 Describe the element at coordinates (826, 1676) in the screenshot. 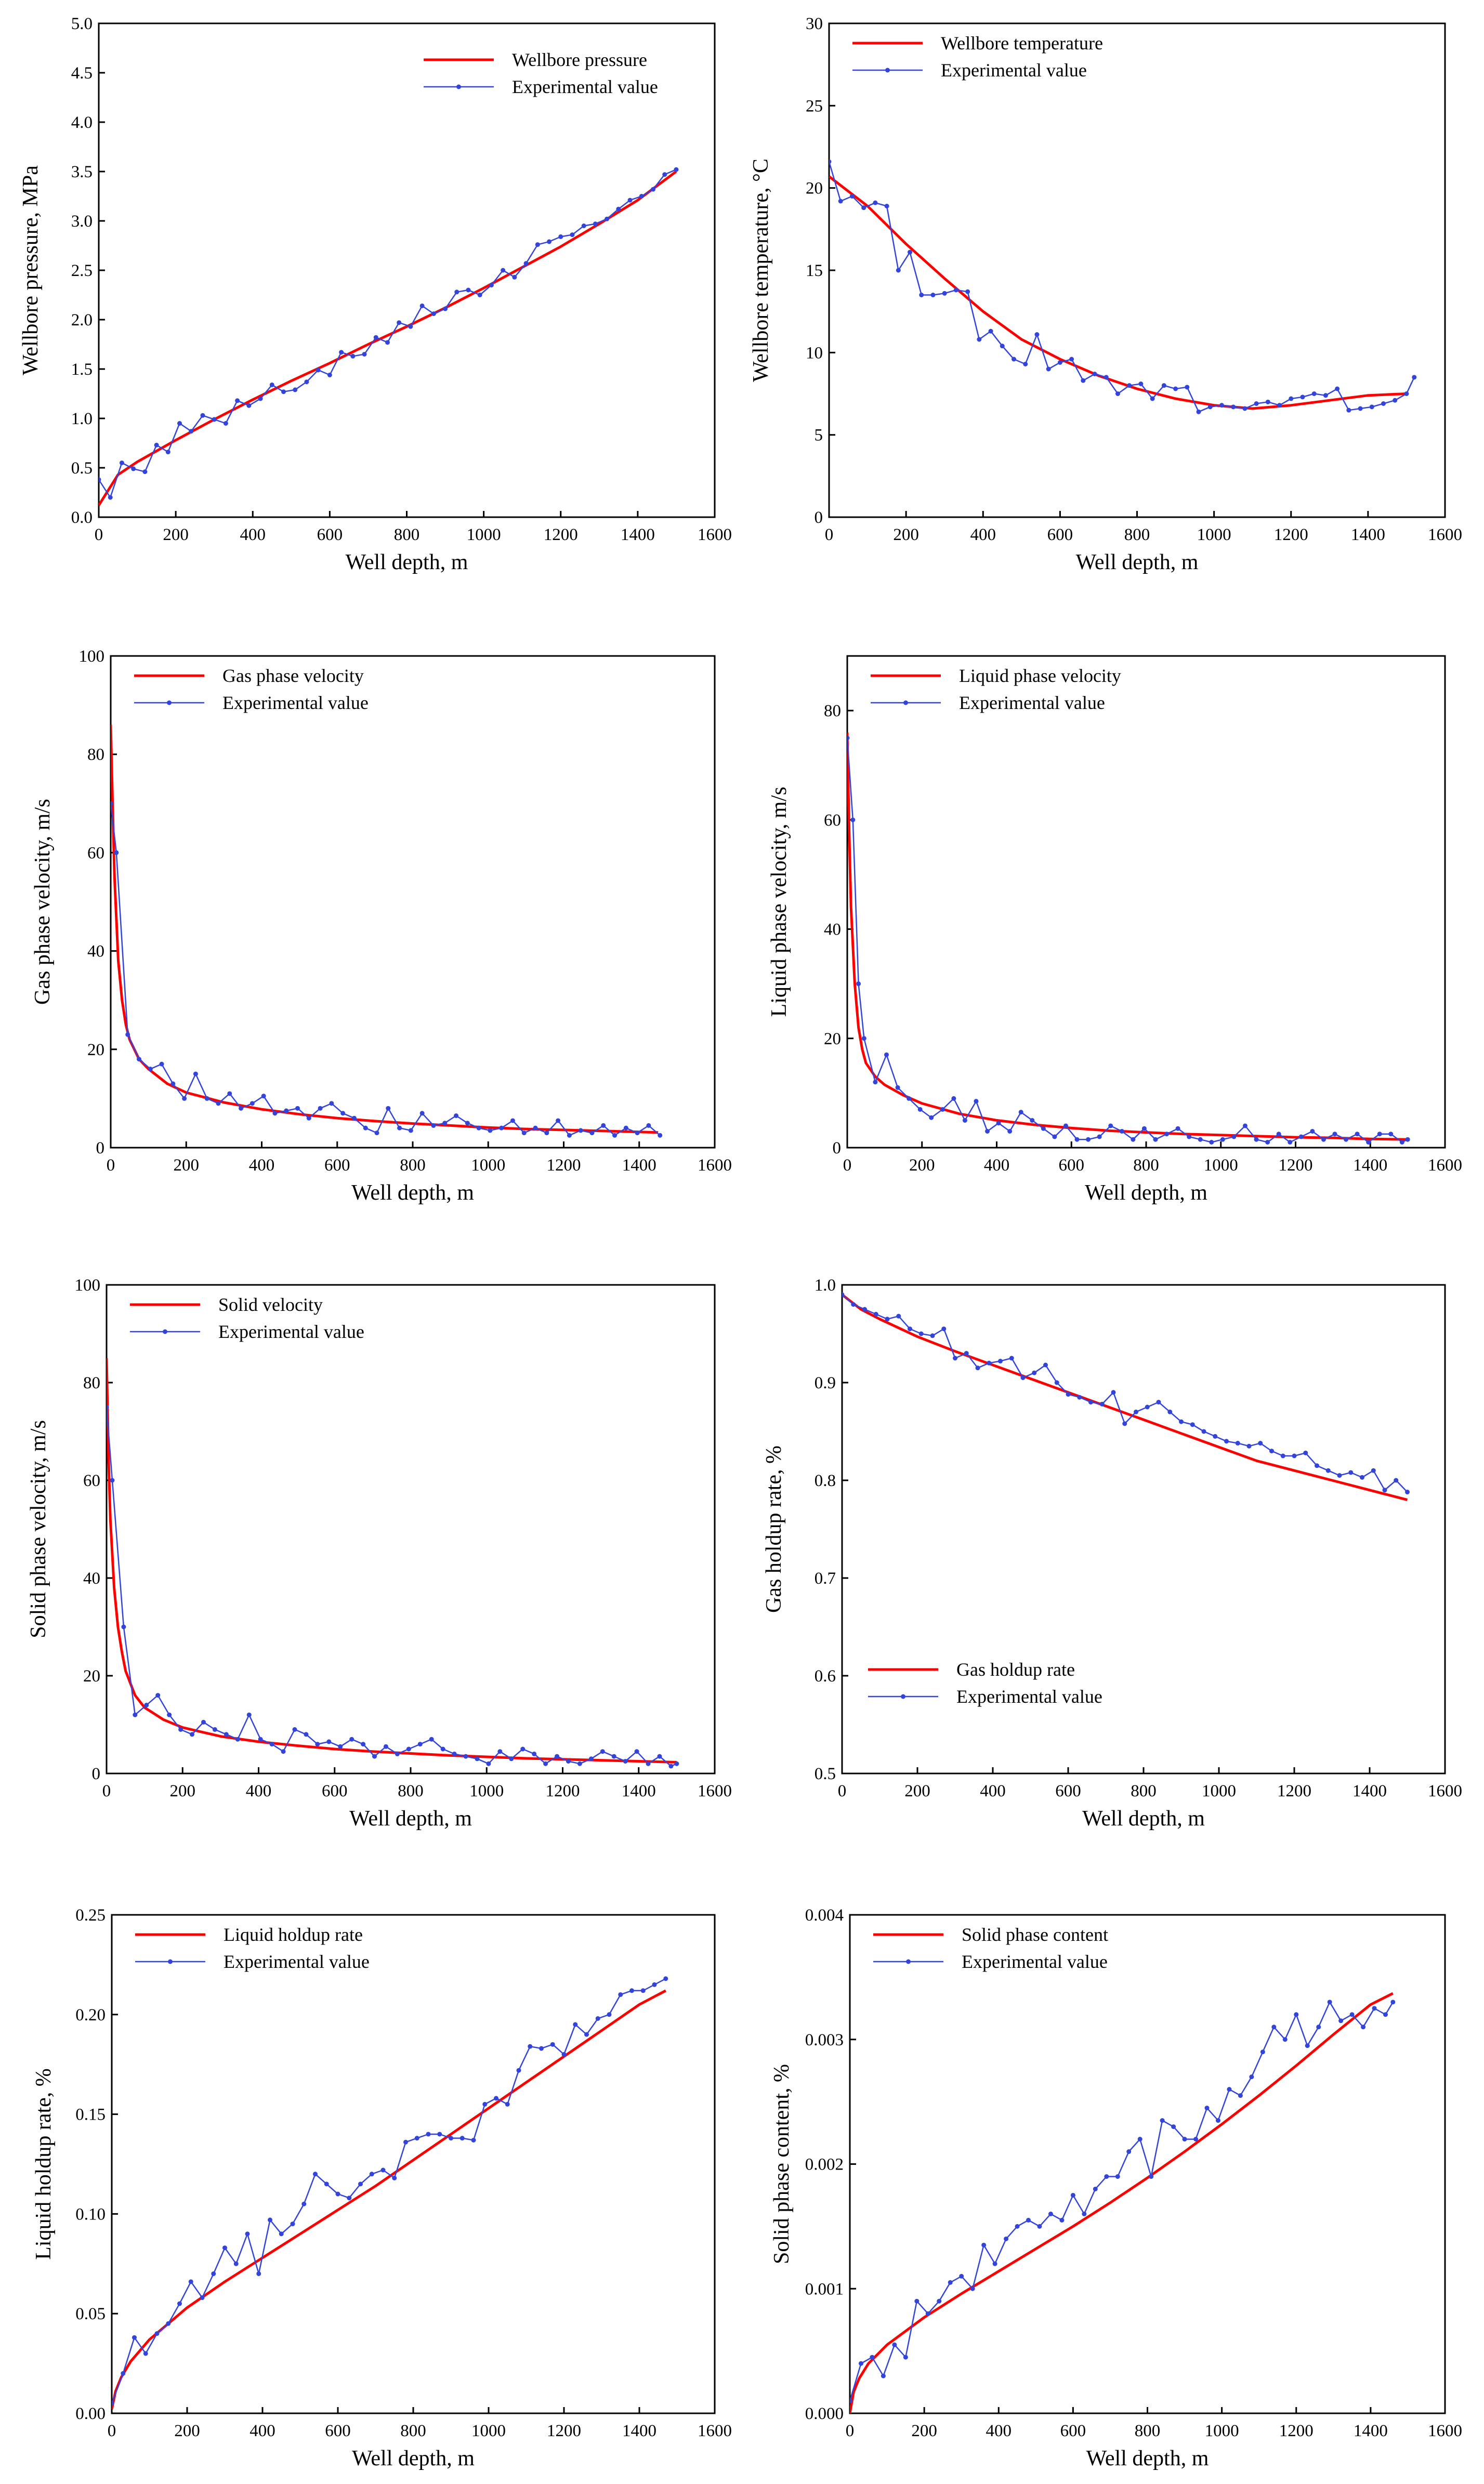

I see `y-tick-label: 0.6` at that location.